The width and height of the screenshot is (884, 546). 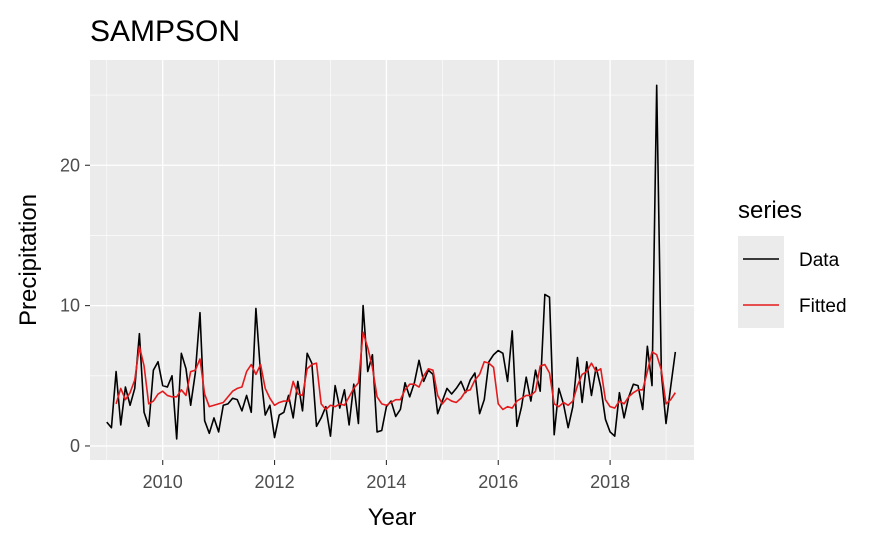 I want to click on legend-title: series, so click(x=770, y=210).